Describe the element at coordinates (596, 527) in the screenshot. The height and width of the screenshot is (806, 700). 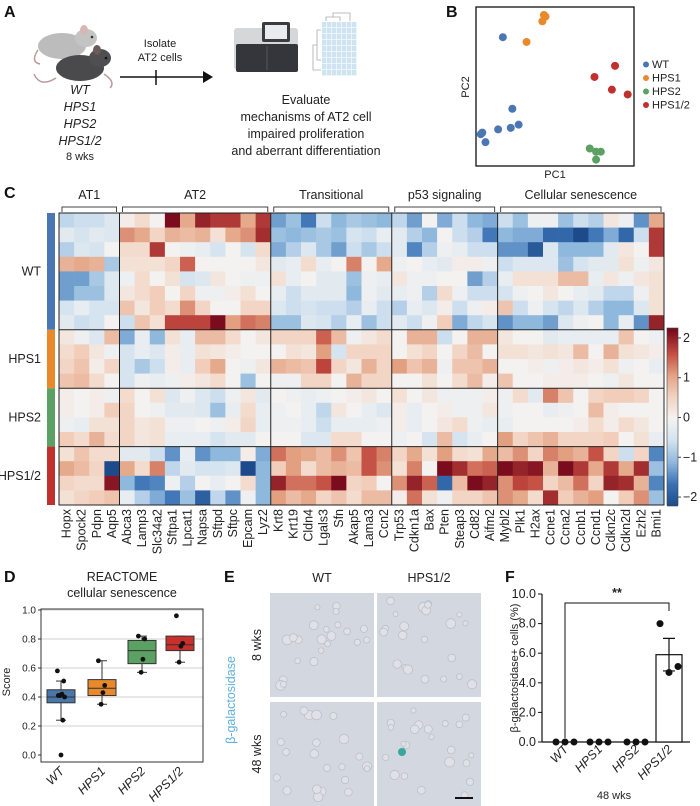
I see `gene-label-ccnd1: Ccnd1` at that location.